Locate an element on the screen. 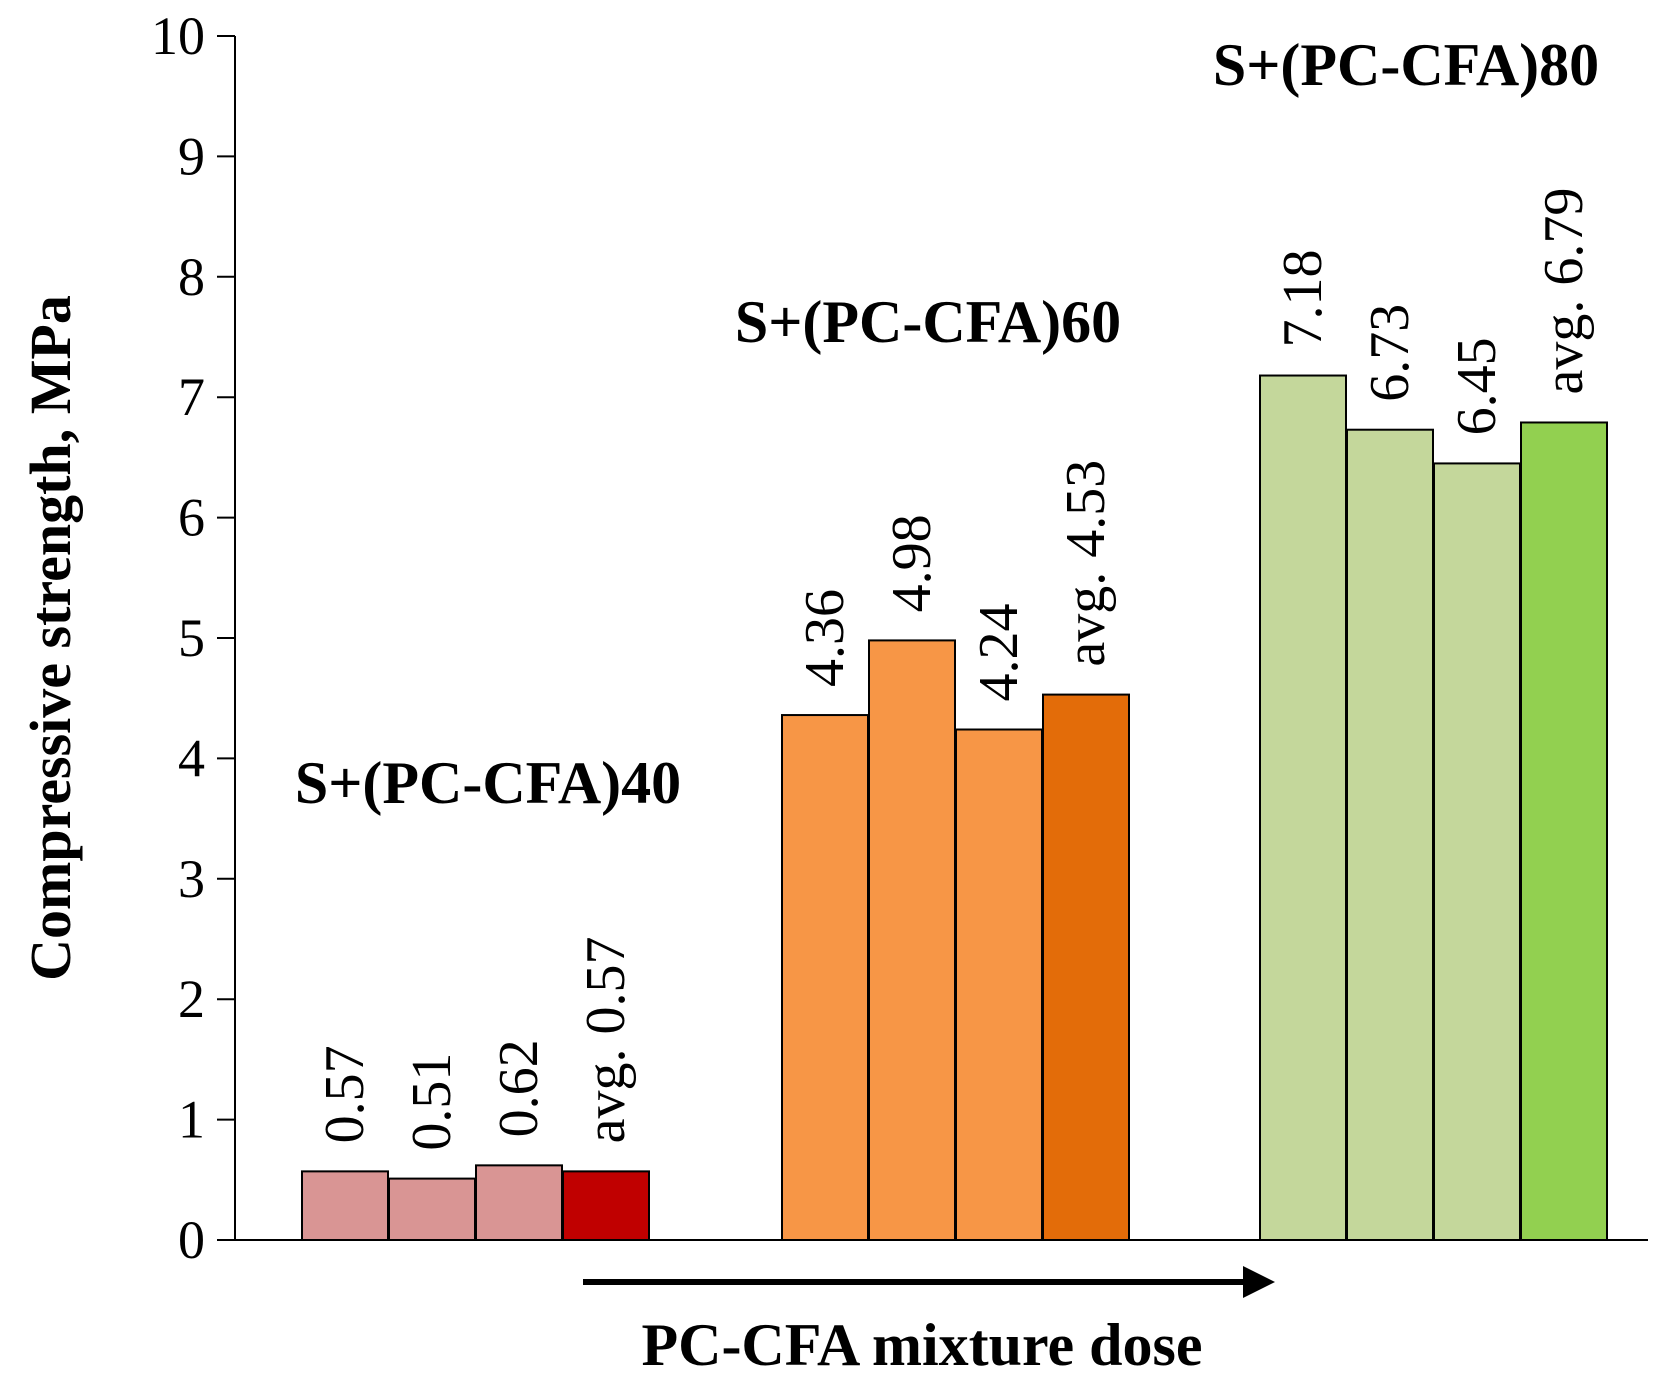 The image size is (1668, 1374). bar-value-label: 6.45 is located at coordinates (1477, 386).